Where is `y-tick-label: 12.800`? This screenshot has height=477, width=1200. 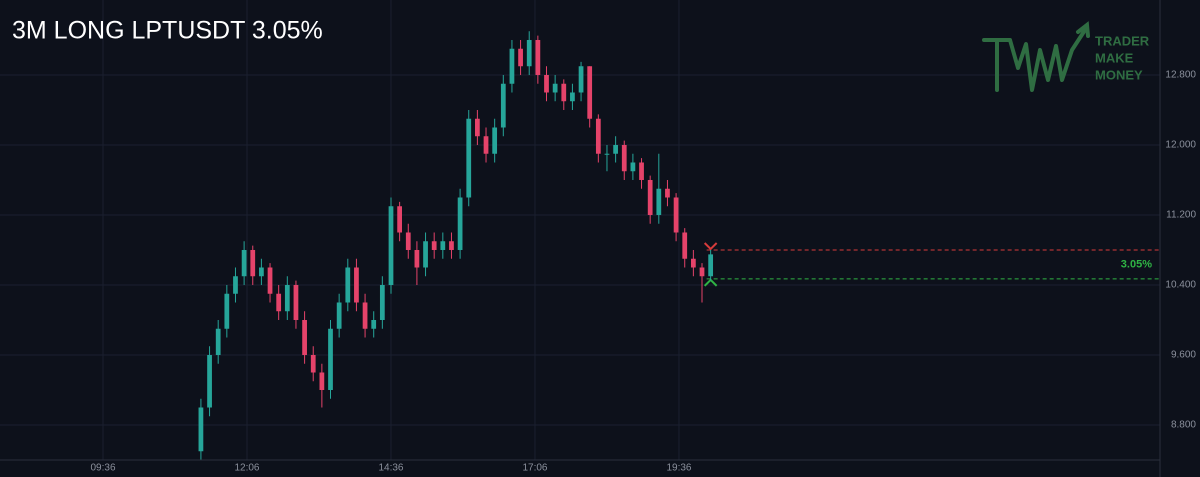
y-tick-label: 12.800 is located at coordinates (1180, 75).